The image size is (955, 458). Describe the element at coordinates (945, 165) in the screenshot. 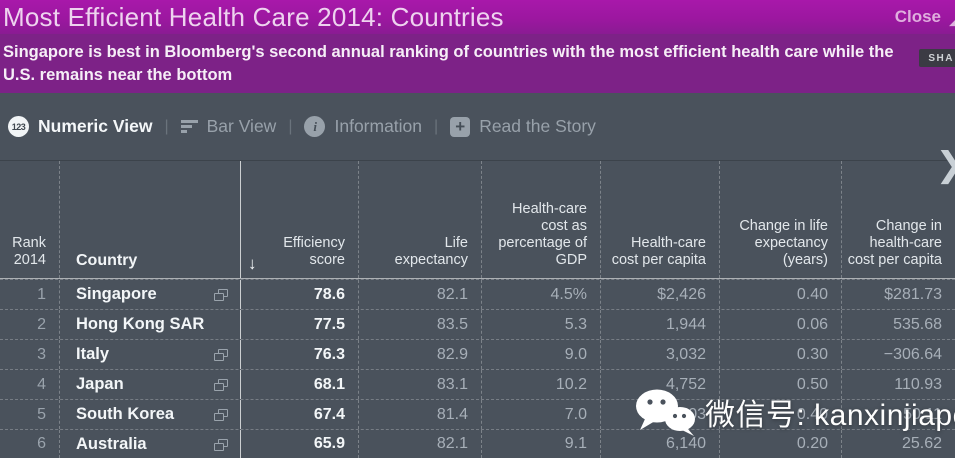

I see `scroll-right-chevron-icon: ❯` at that location.